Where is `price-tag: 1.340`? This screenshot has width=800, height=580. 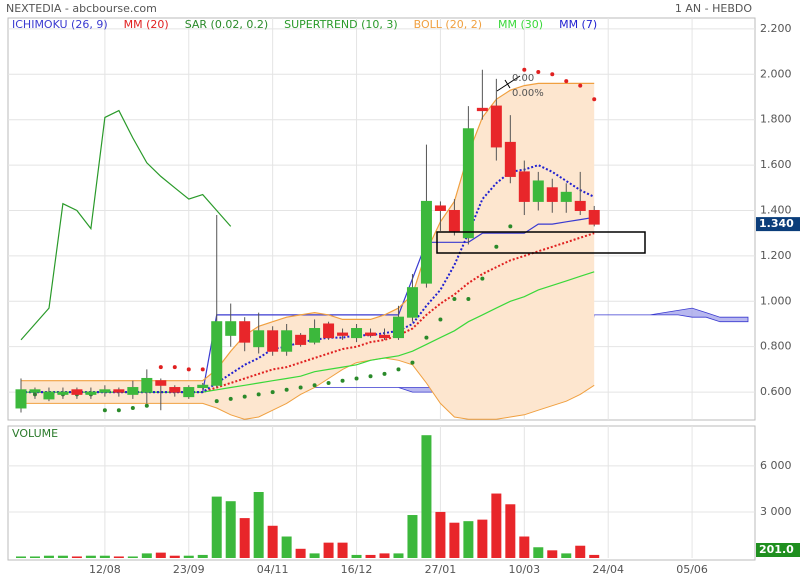 price-tag: 1.340 is located at coordinates (776, 223).